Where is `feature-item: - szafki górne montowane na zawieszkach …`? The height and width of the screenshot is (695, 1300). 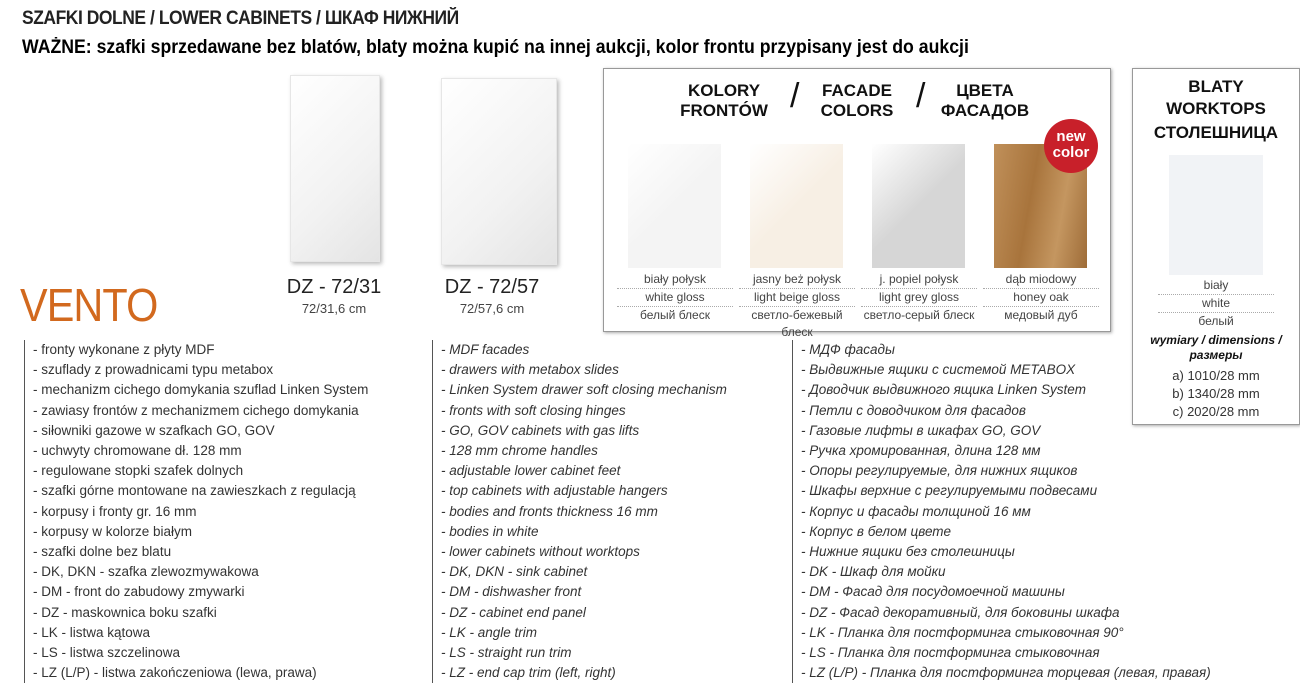
feature-item: - szafki górne montowane na zawieszkach … is located at coordinates (194, 491).